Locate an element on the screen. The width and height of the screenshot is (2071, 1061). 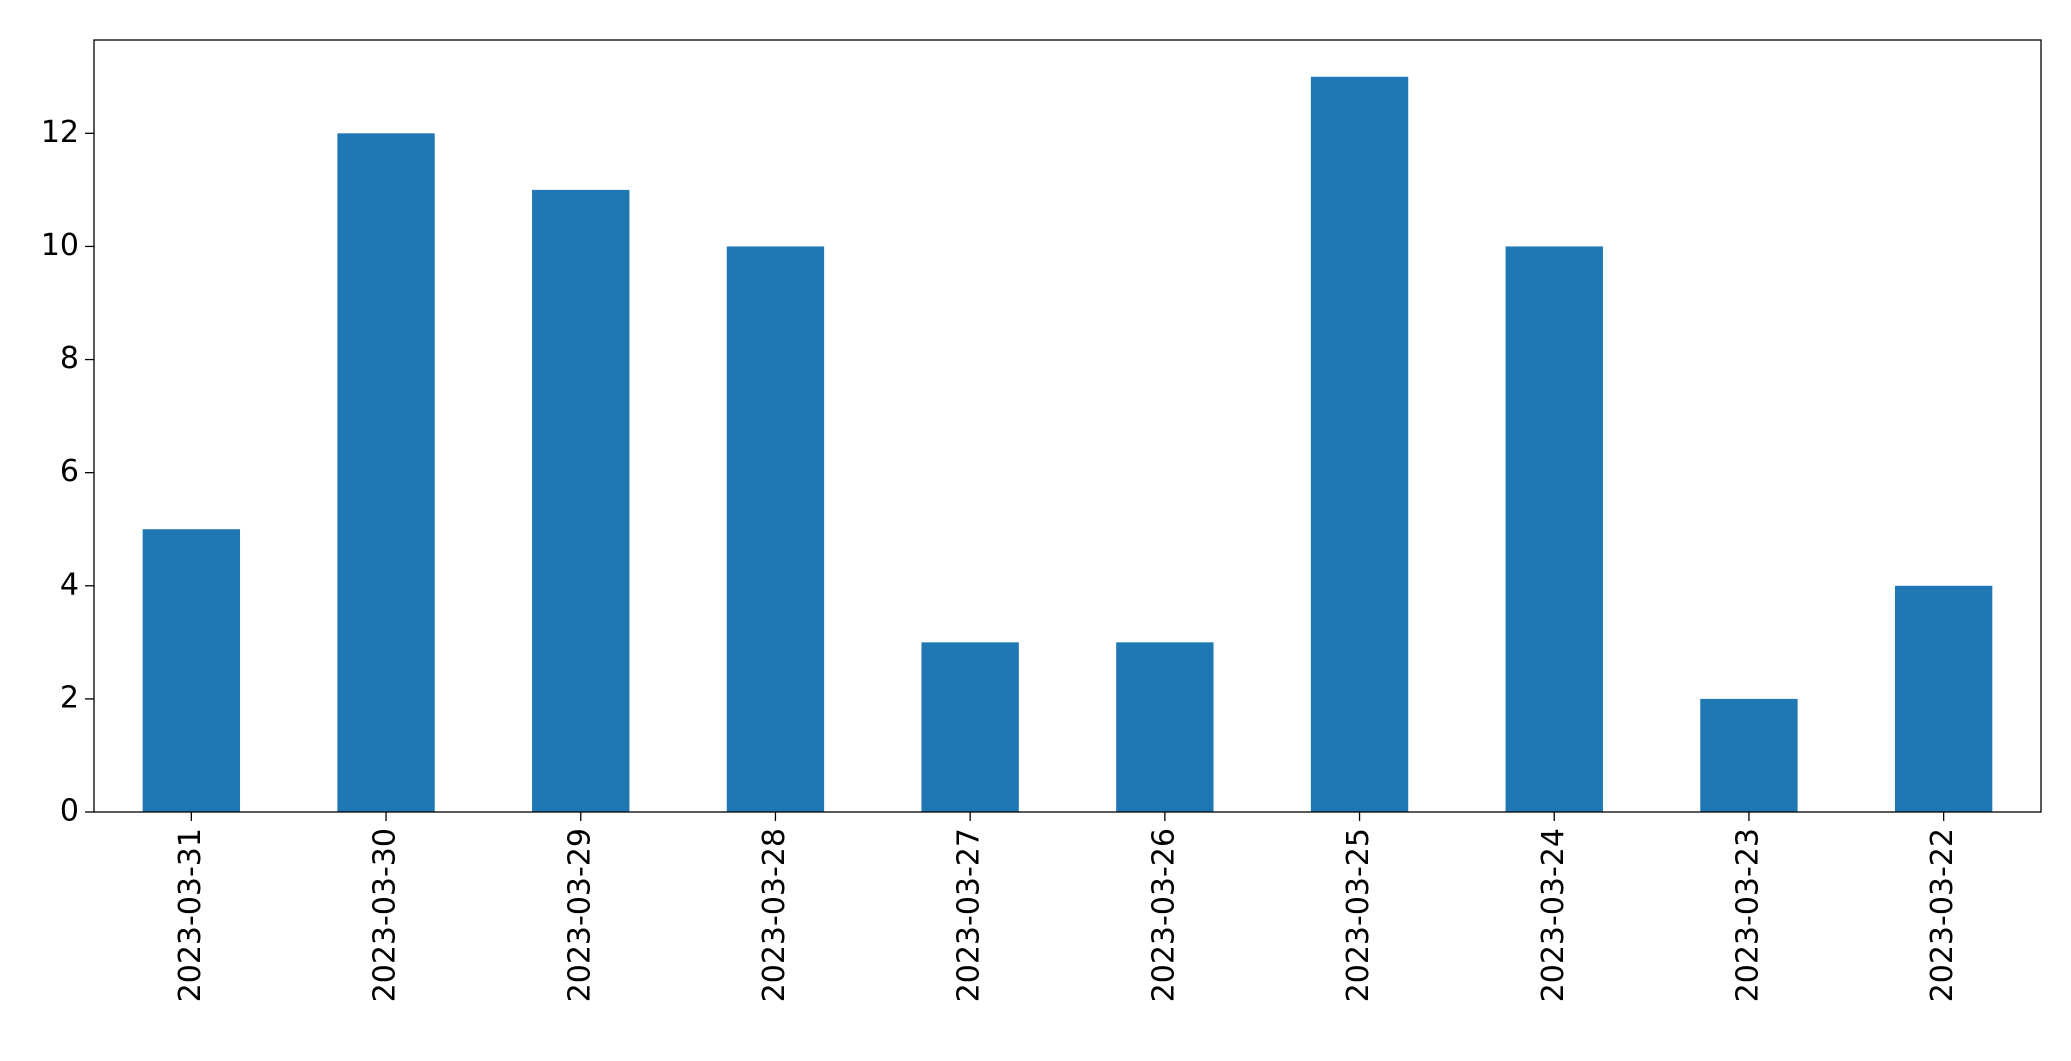
x-tick-label: 2023-03-28 is located at coordinates (774, 915).